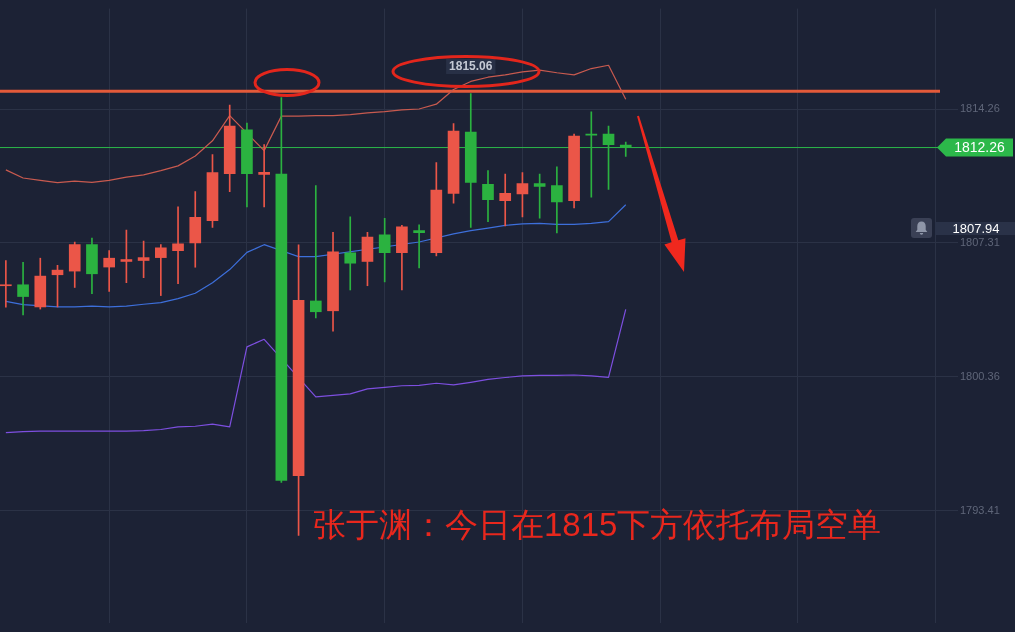 This screenshot has width=1015, height=632. I want to click on annotation: 张于渊：今日在1815下方依托布局空单, so click(597, 524).